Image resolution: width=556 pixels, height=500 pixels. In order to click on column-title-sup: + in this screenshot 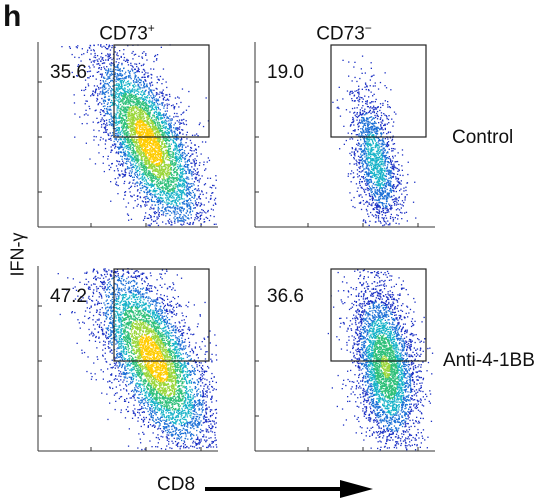, I will do `click(151, 28)`.